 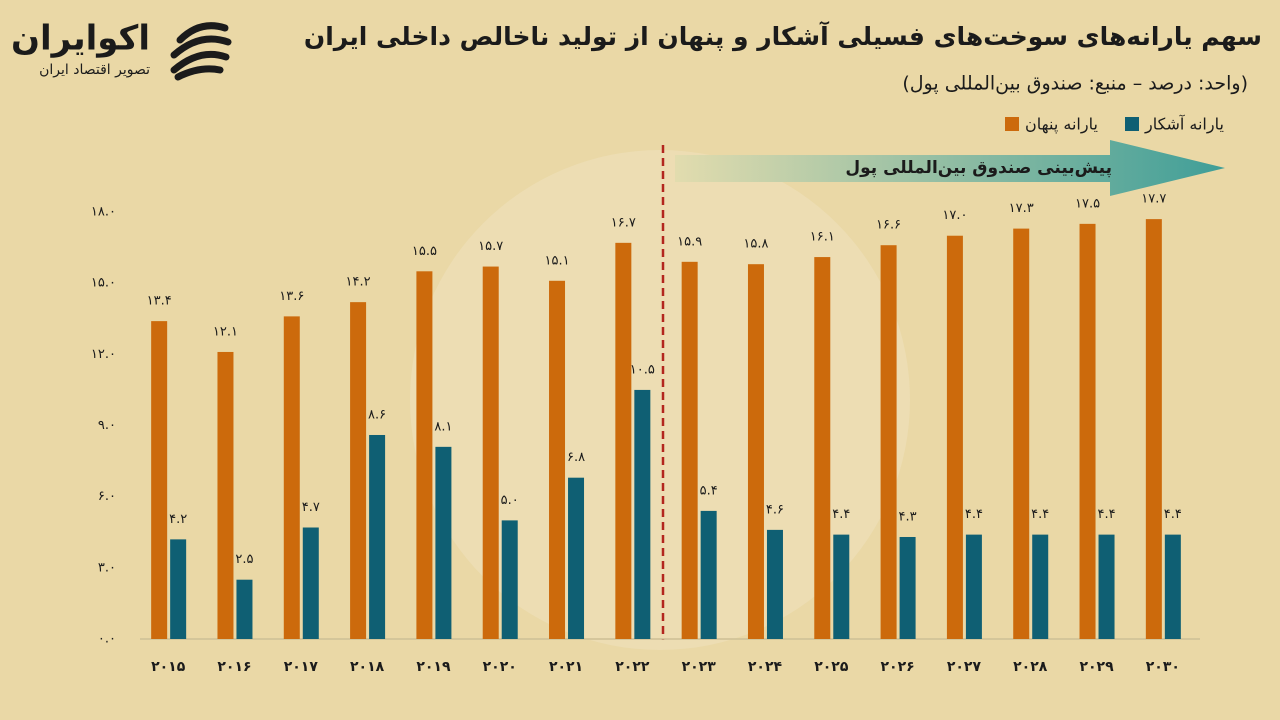 What do you see at coordinates (510, 500) in the screenshot?
I see `value-label: ۵.۰` at bounding box center [510, 500].